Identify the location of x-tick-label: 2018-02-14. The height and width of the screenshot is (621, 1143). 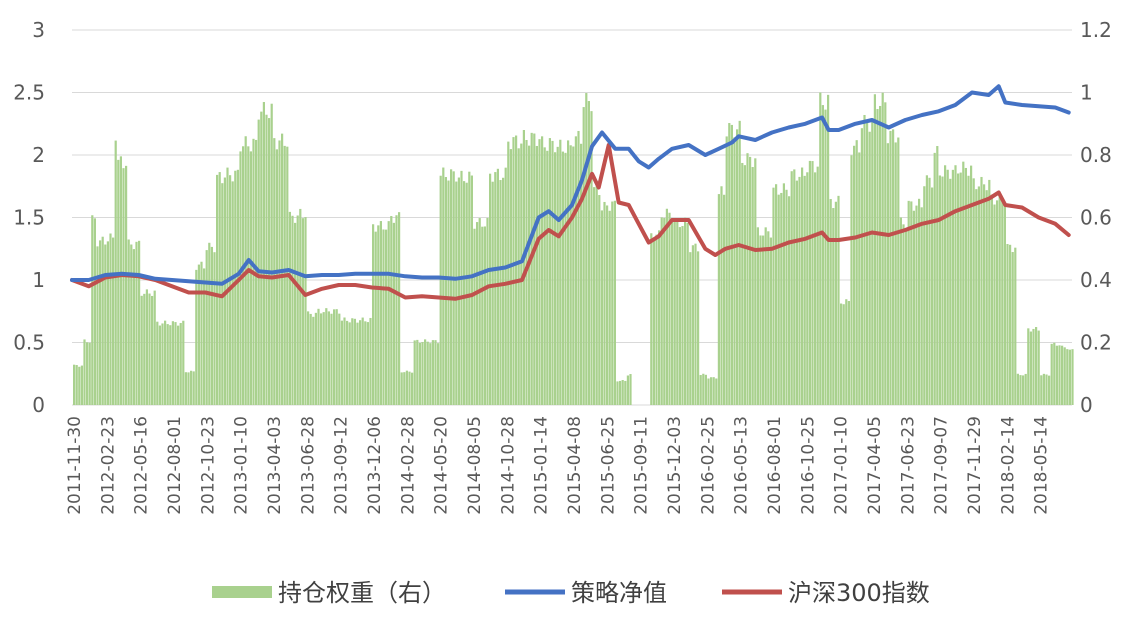
(1008, 465).